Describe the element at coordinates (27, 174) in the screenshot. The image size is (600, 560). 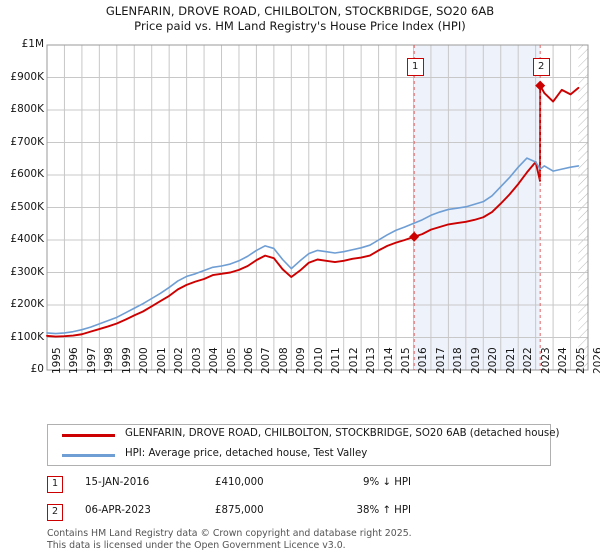
I see `y-tick-label: £600K` at that location.